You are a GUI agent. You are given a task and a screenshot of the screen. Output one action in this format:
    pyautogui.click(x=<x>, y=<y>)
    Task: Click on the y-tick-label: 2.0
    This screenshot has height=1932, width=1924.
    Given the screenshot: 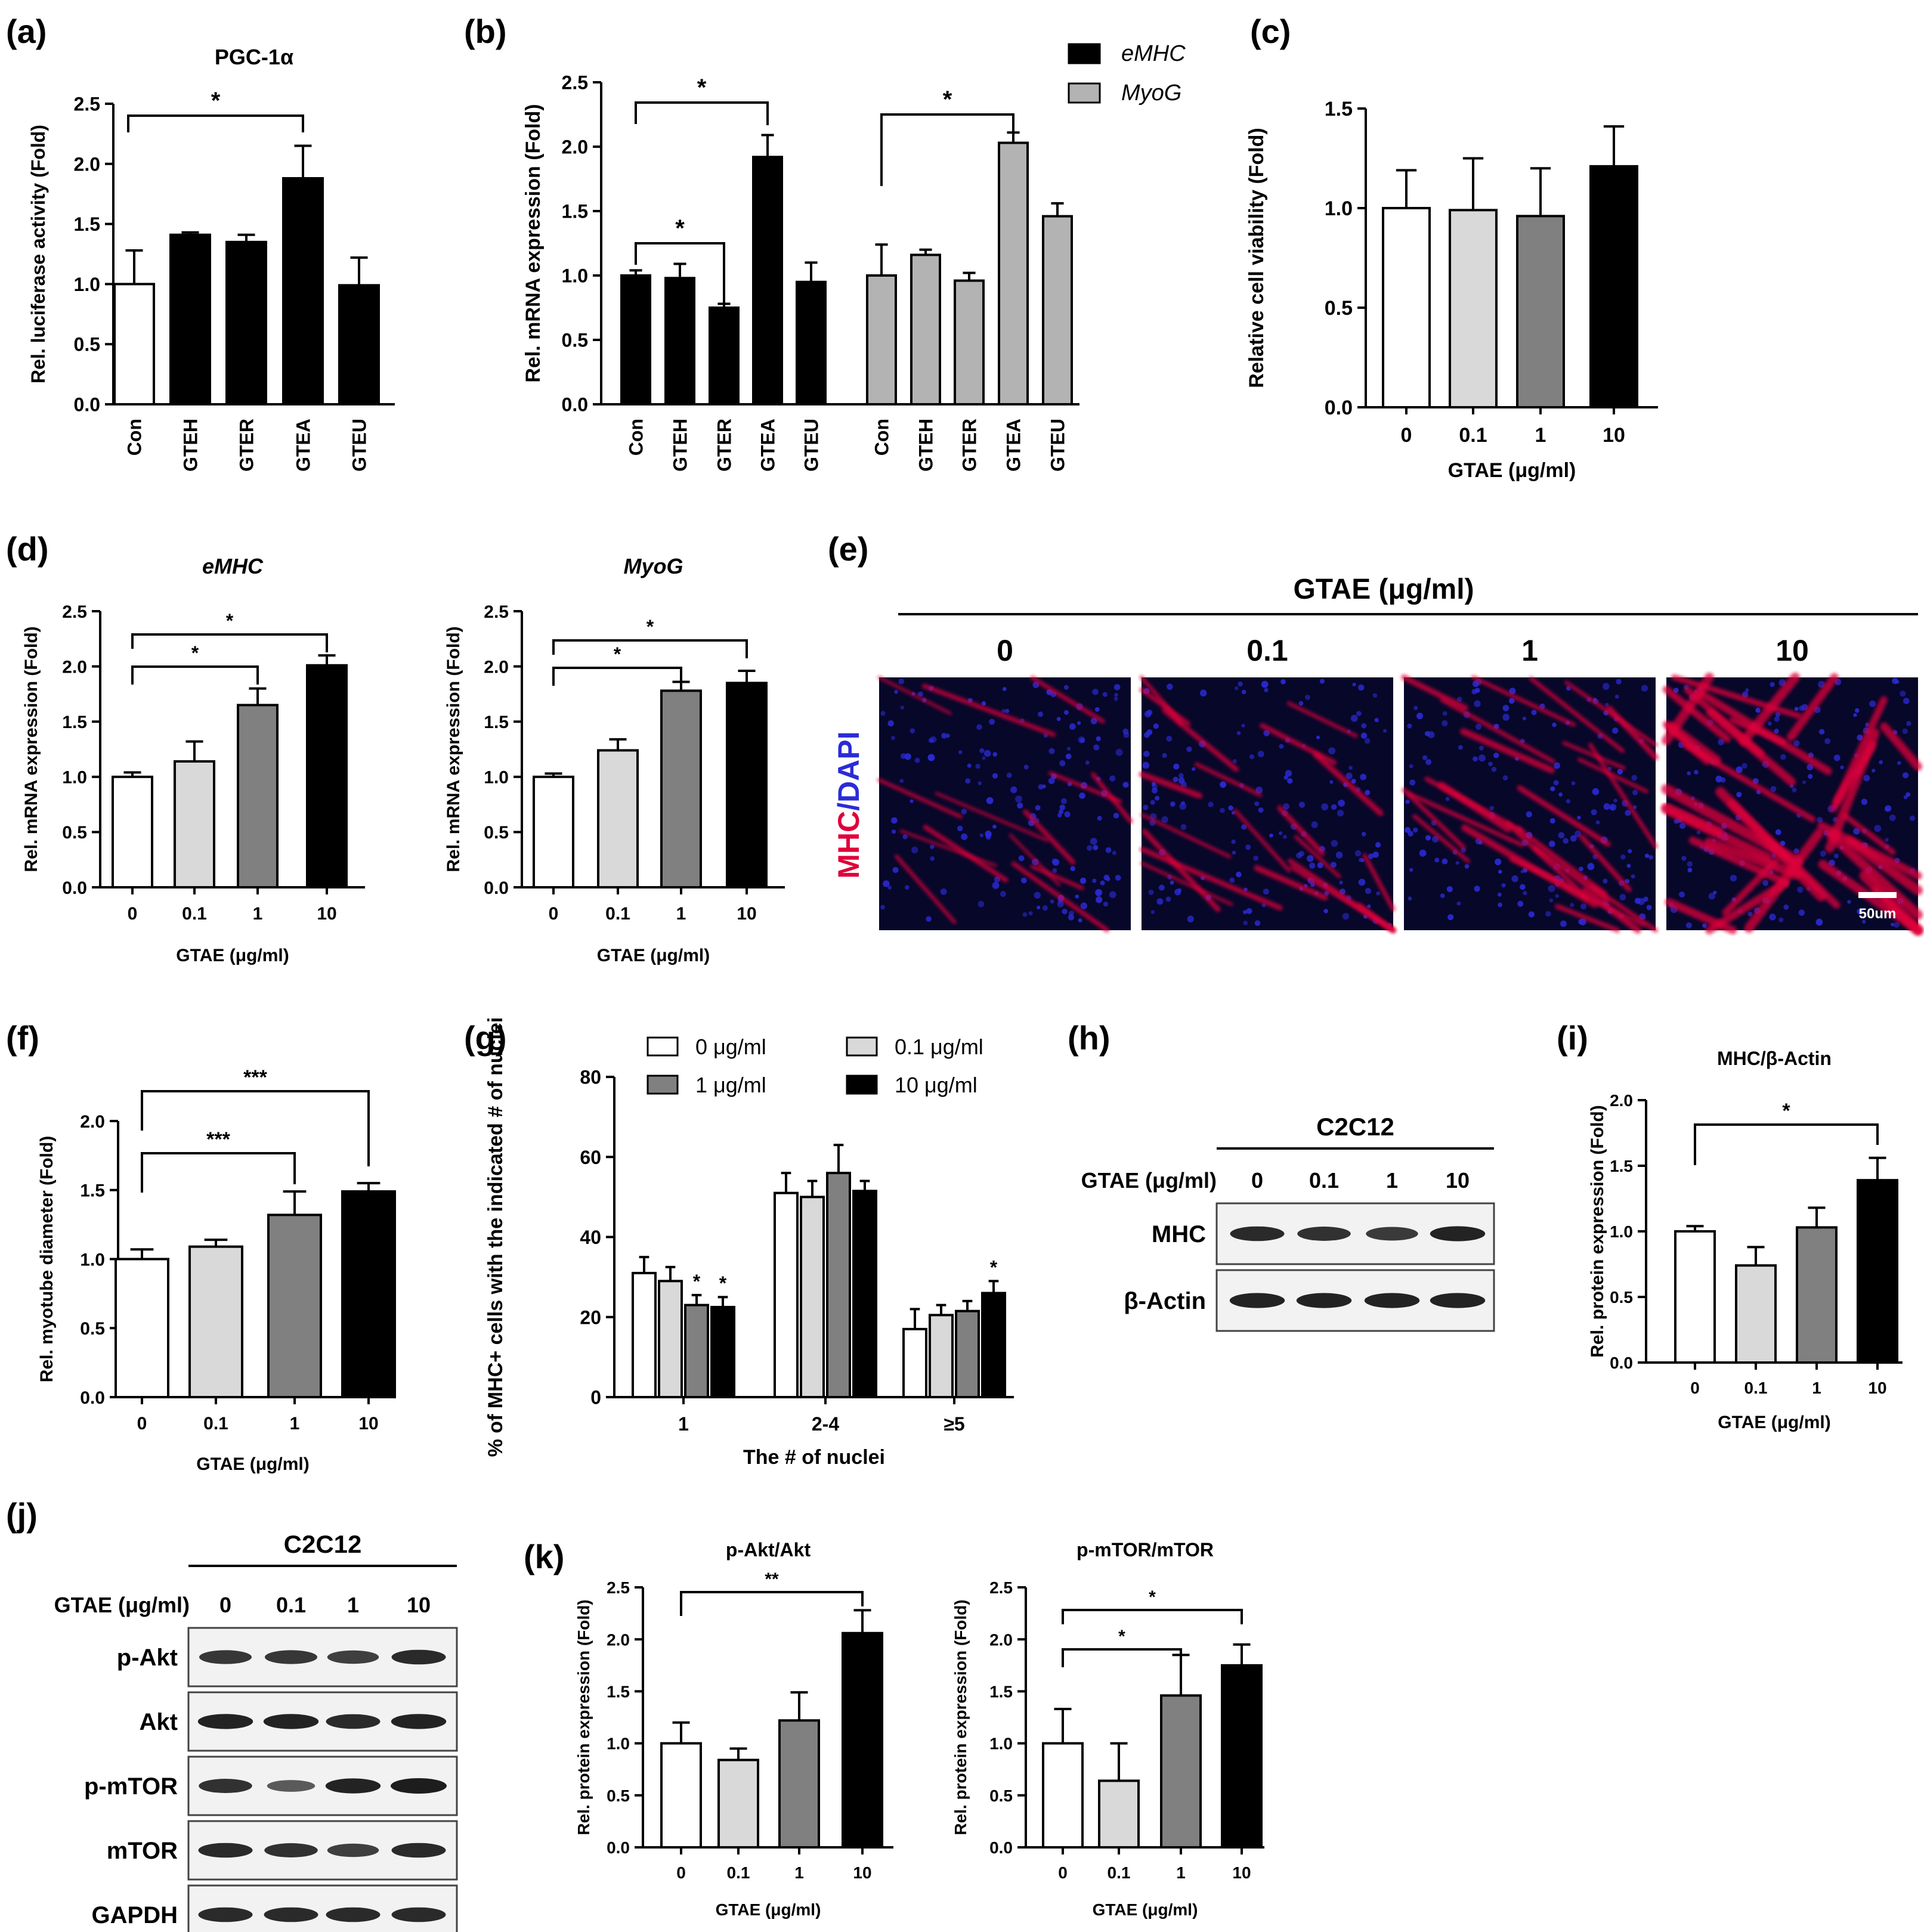 What is the action you would take?
    pyautogui.click(x=74, y=667)
    